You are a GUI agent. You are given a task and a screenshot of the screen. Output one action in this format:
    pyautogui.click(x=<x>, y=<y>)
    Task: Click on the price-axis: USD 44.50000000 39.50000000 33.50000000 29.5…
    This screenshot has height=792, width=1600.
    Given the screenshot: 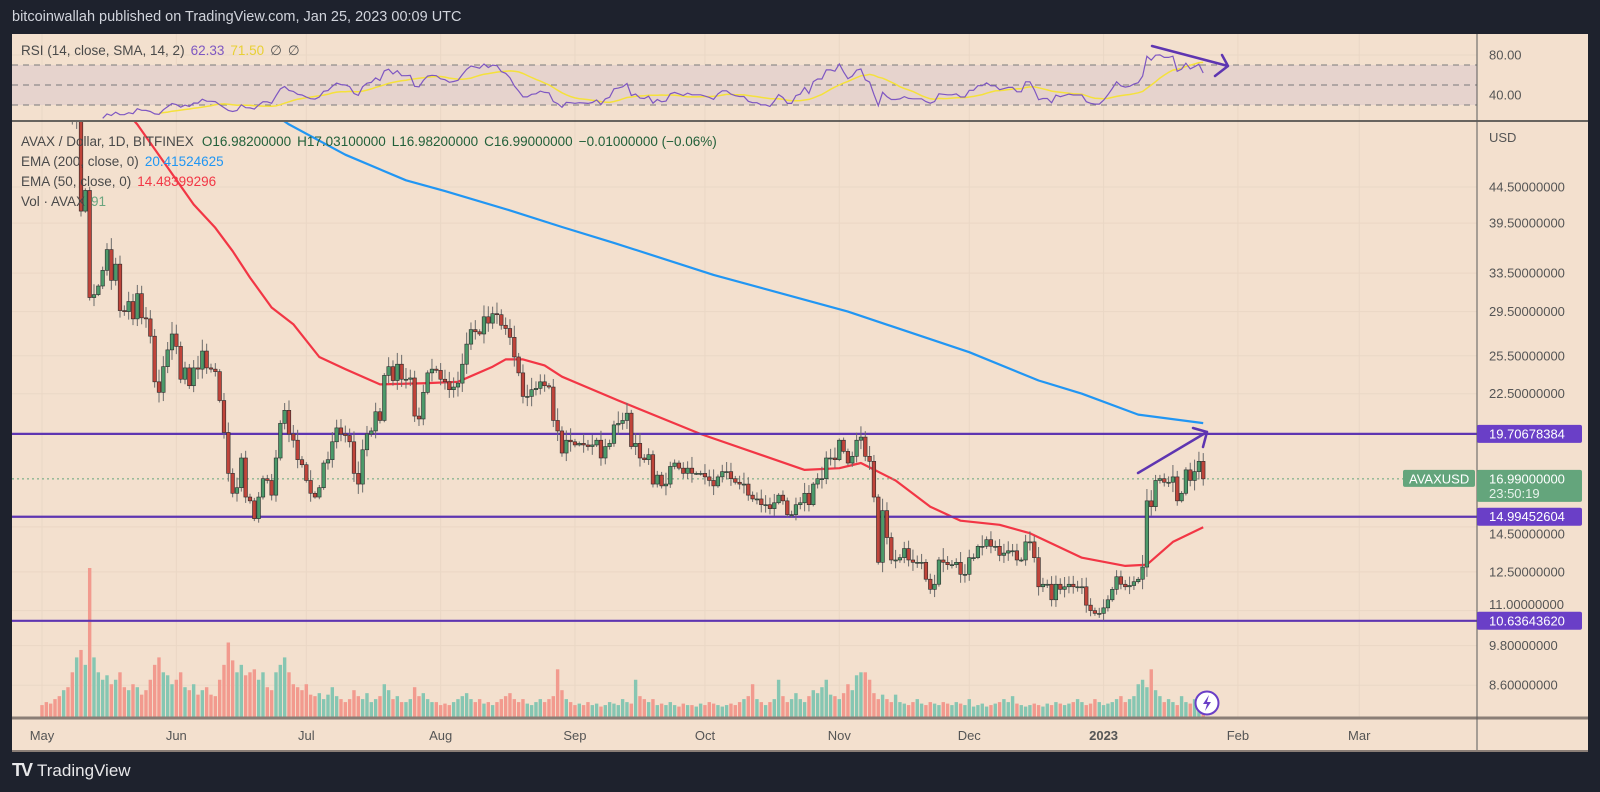 What is the action you would take?
    pyautogui.click(x=1492, y=411)
    